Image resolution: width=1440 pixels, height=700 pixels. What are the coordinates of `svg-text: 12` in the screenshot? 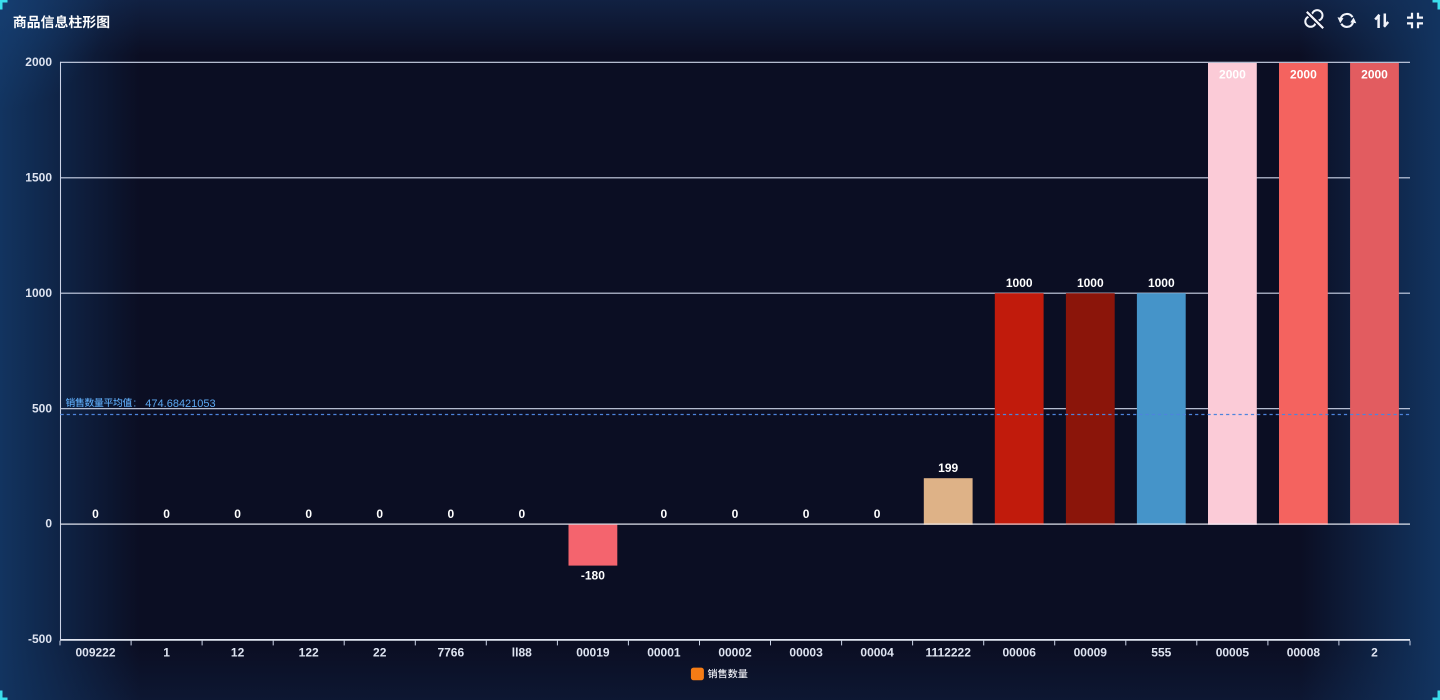 It's located at (238, 653).